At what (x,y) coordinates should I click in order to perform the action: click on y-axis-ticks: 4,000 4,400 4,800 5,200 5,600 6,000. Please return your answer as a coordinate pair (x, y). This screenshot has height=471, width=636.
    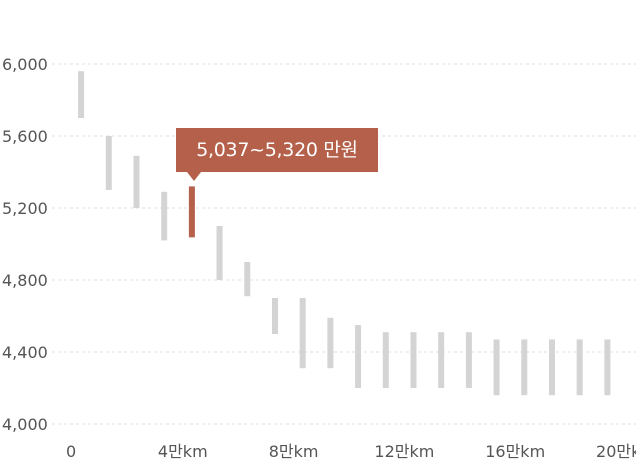
    Looking at the image, I should click on (25, 244).